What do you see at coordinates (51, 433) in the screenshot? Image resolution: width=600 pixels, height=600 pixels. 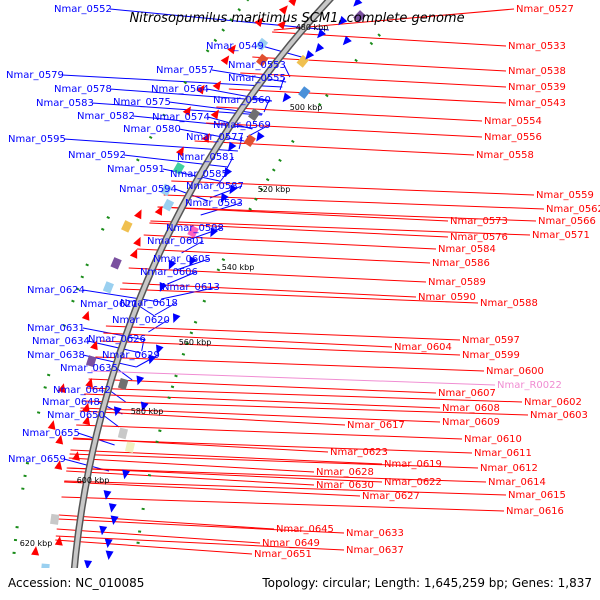 I see `gene-label-left: Nmar_0655` at bounding box center [51, 433].